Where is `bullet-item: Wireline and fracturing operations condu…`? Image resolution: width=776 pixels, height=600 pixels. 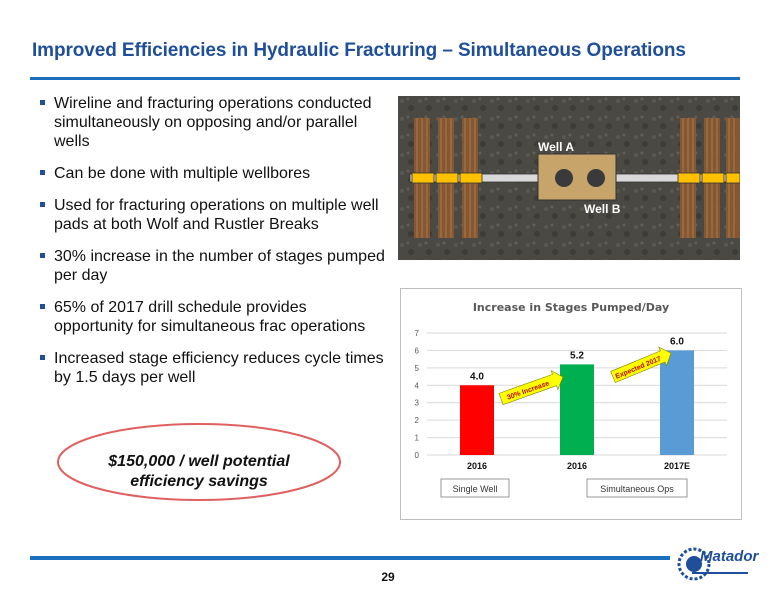 bullet-item: Wireline and fracturing operations condu… is located at coordinates (213, 122).